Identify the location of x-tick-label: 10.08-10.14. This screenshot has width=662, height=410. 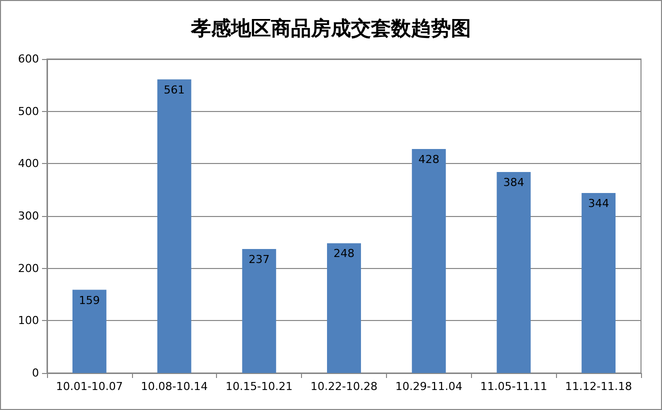
(174, 386).